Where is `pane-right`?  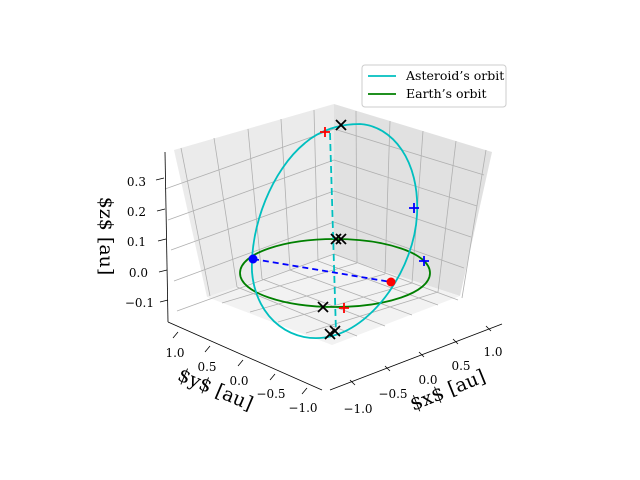 pane-right is located at coordinates (413, 200).